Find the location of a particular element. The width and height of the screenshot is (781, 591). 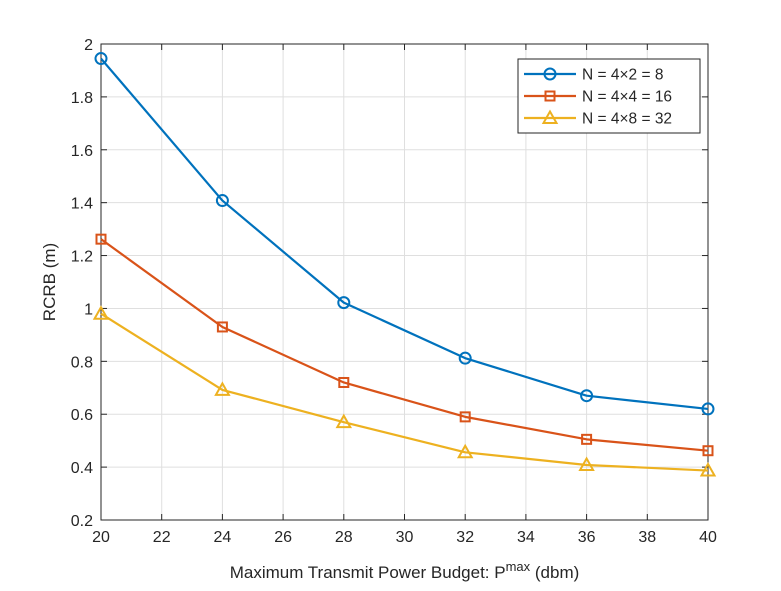

y-tick-label: 1.4 is located at coordinates (82, 204).